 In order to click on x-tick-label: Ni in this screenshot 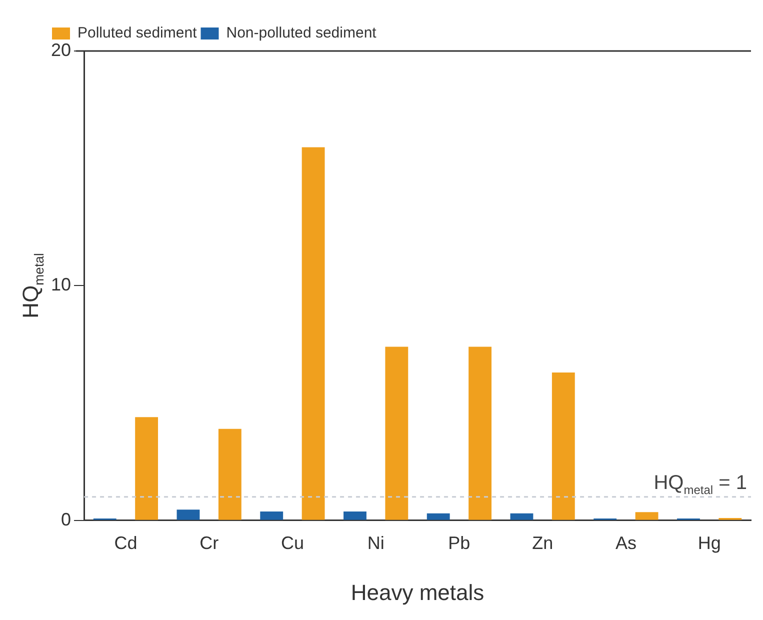, I will do `click(375, 543)`.